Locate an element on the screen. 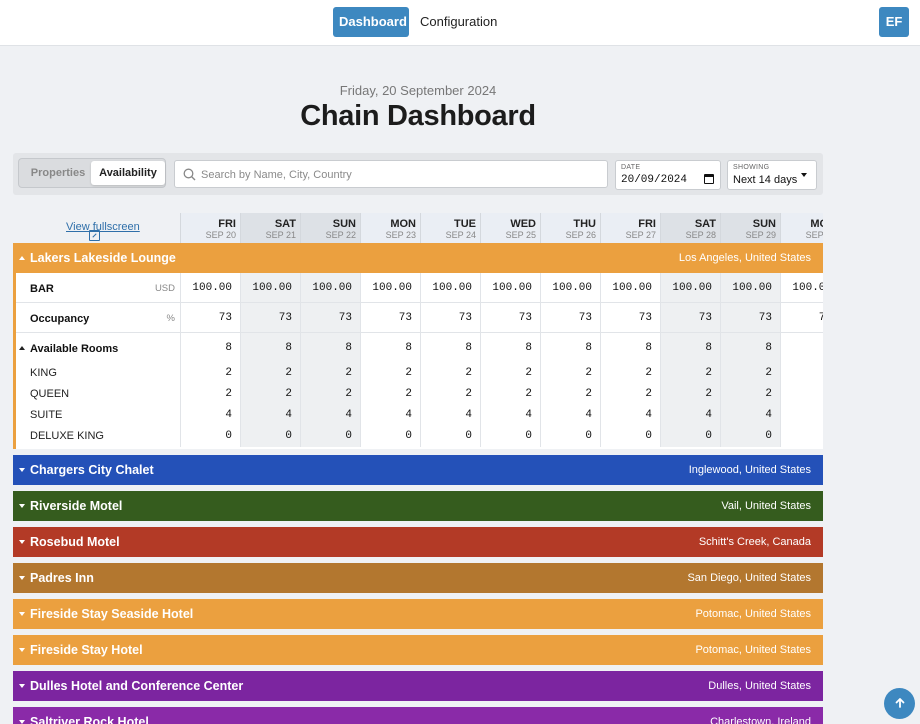  day-column-header: SAT SEP 21 is located at coordinates (270, 228).